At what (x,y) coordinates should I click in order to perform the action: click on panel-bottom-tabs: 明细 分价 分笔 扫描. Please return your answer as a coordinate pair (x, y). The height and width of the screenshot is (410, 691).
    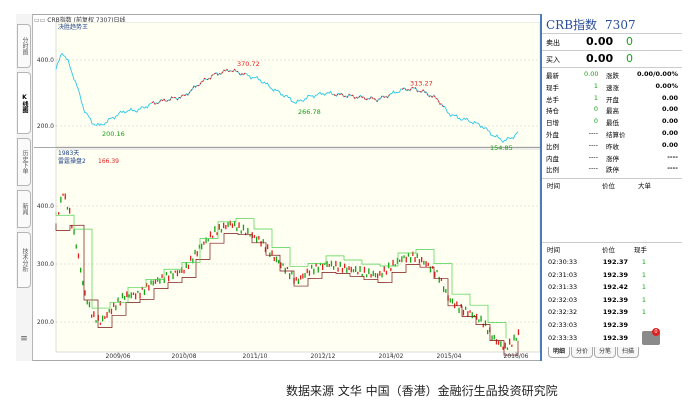
    Looking at the image, I should click on (594, 353).